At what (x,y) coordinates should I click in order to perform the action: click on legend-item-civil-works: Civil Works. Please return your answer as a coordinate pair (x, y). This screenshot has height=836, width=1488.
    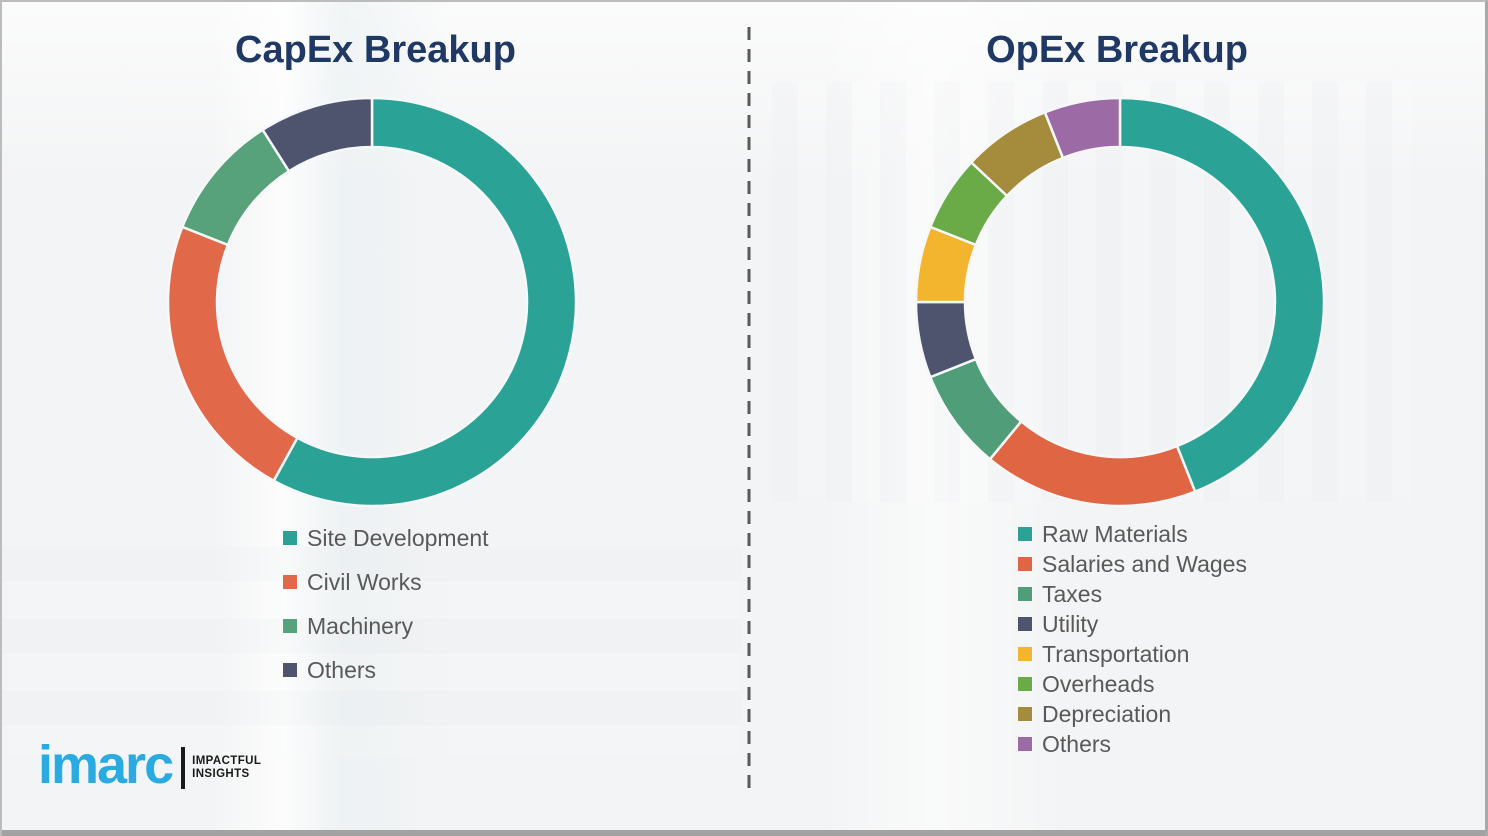
    Looking at the image, I should click on (386, 582).